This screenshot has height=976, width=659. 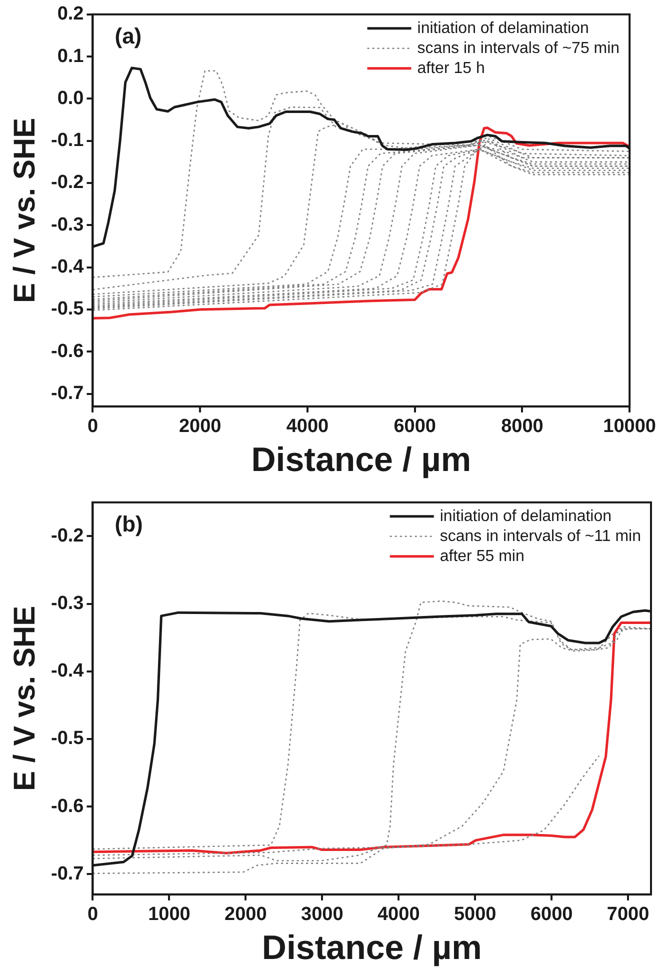 What do you see at coordinates (70, 56) in the screenshot?
I see `y-tick-label: 0.1` at bounding box center [70, 56].